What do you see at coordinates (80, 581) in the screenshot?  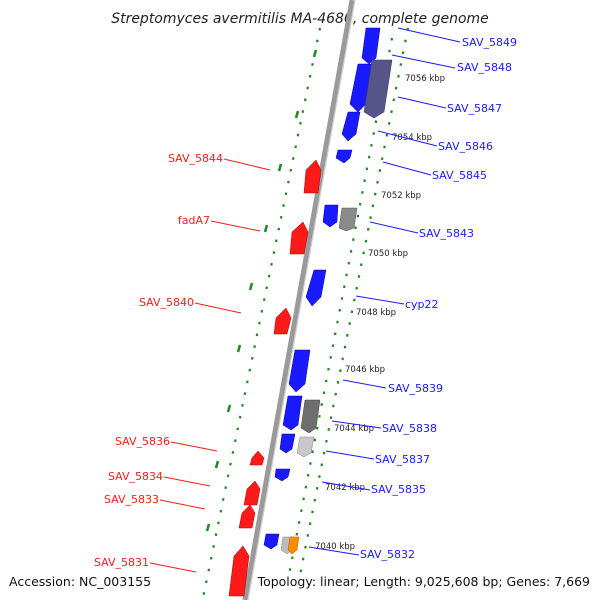 I see `accession-text: Accession: NC_003155` at bounding box center [80, 581].